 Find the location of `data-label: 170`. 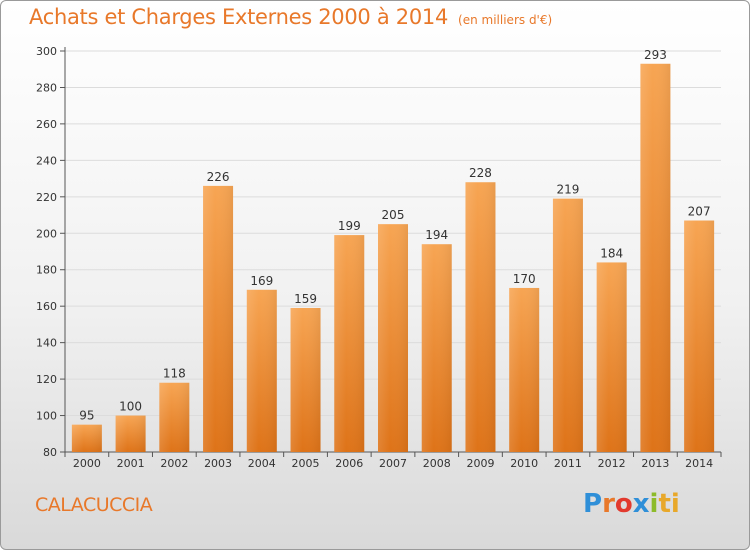

data-label: 170 is located at coordinates (524, 279).